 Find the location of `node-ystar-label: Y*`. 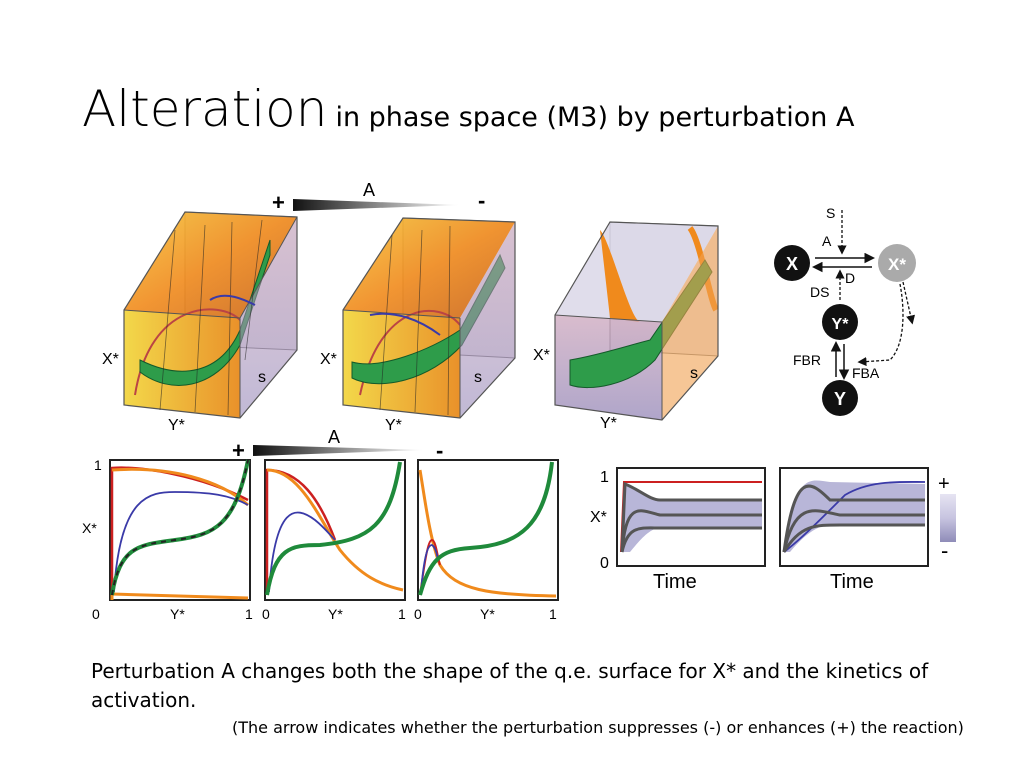

node-ystar-label: Y* is located at coordinates (841, 324).